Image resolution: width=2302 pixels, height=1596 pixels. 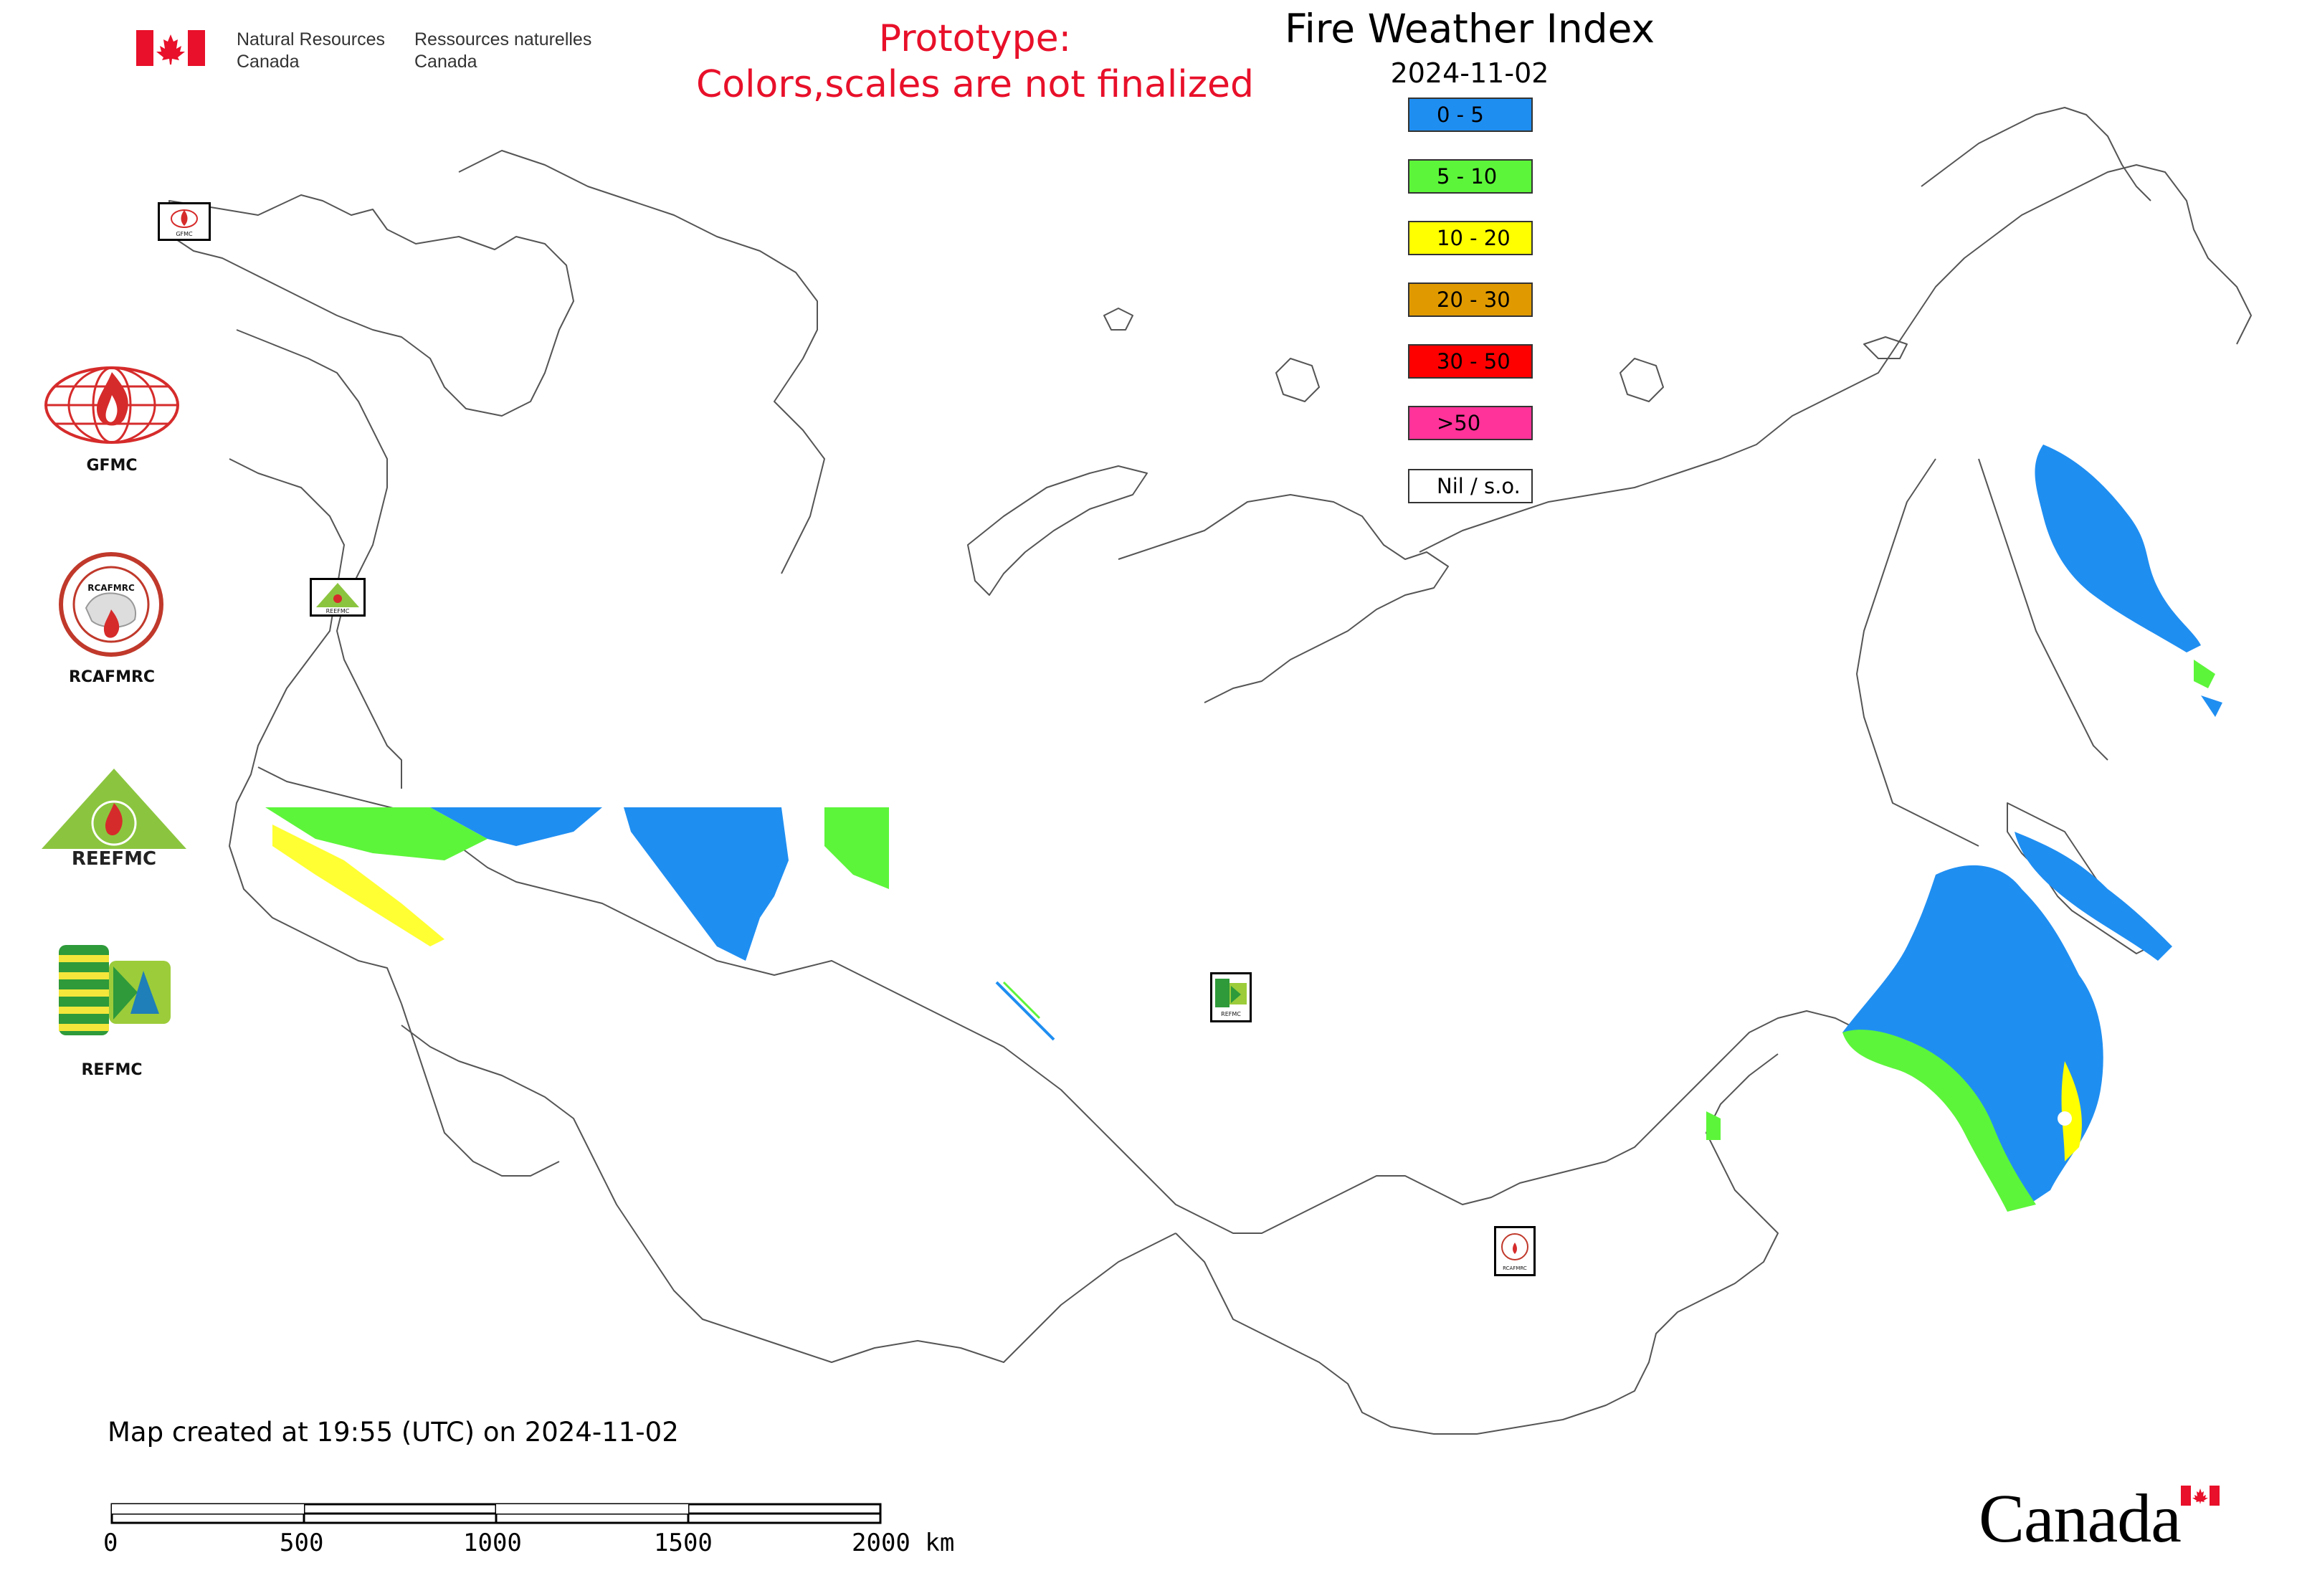 What do you see at coordinates (371, 305) in the screenshot?
I see `border-scandinavia` at bounding box center [371, 305].